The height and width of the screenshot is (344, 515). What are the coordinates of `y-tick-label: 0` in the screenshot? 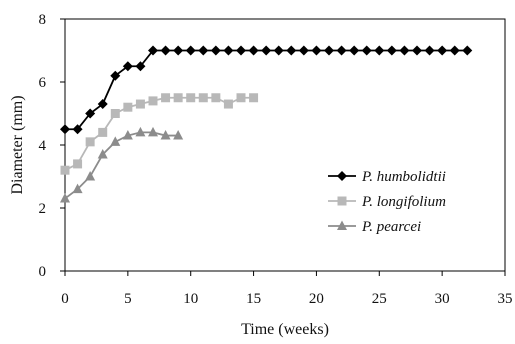 It's located at (43, 272).